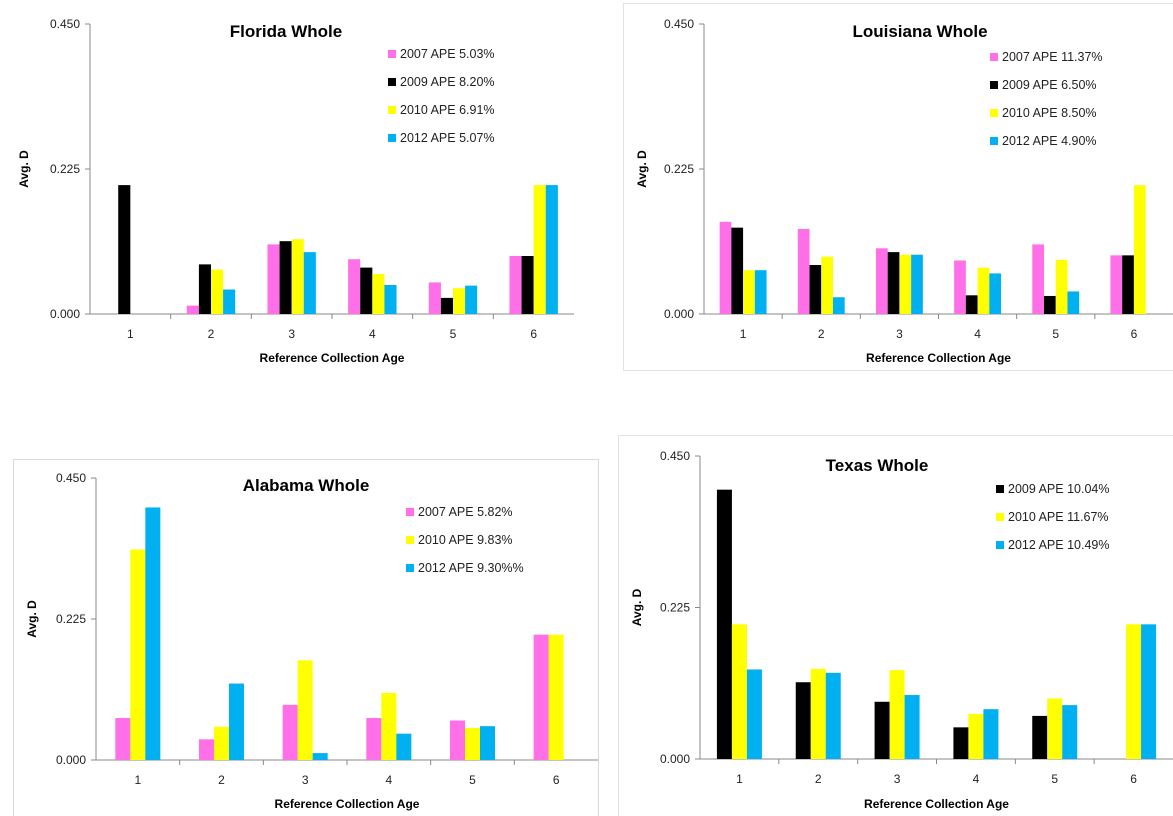 Image resolution: width=1173 pixels, height=816 pixels. What do you see at coordinates (410, 512) in the screenshot?
I see `legend-swatch-2007` at bounding box center [410, 512].